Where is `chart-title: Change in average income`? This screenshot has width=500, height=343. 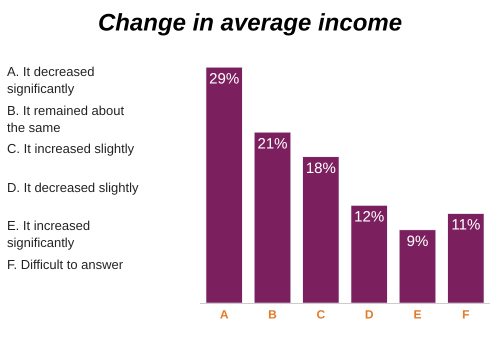 chart-title: Change in average income is located at coordinates (250, 23).